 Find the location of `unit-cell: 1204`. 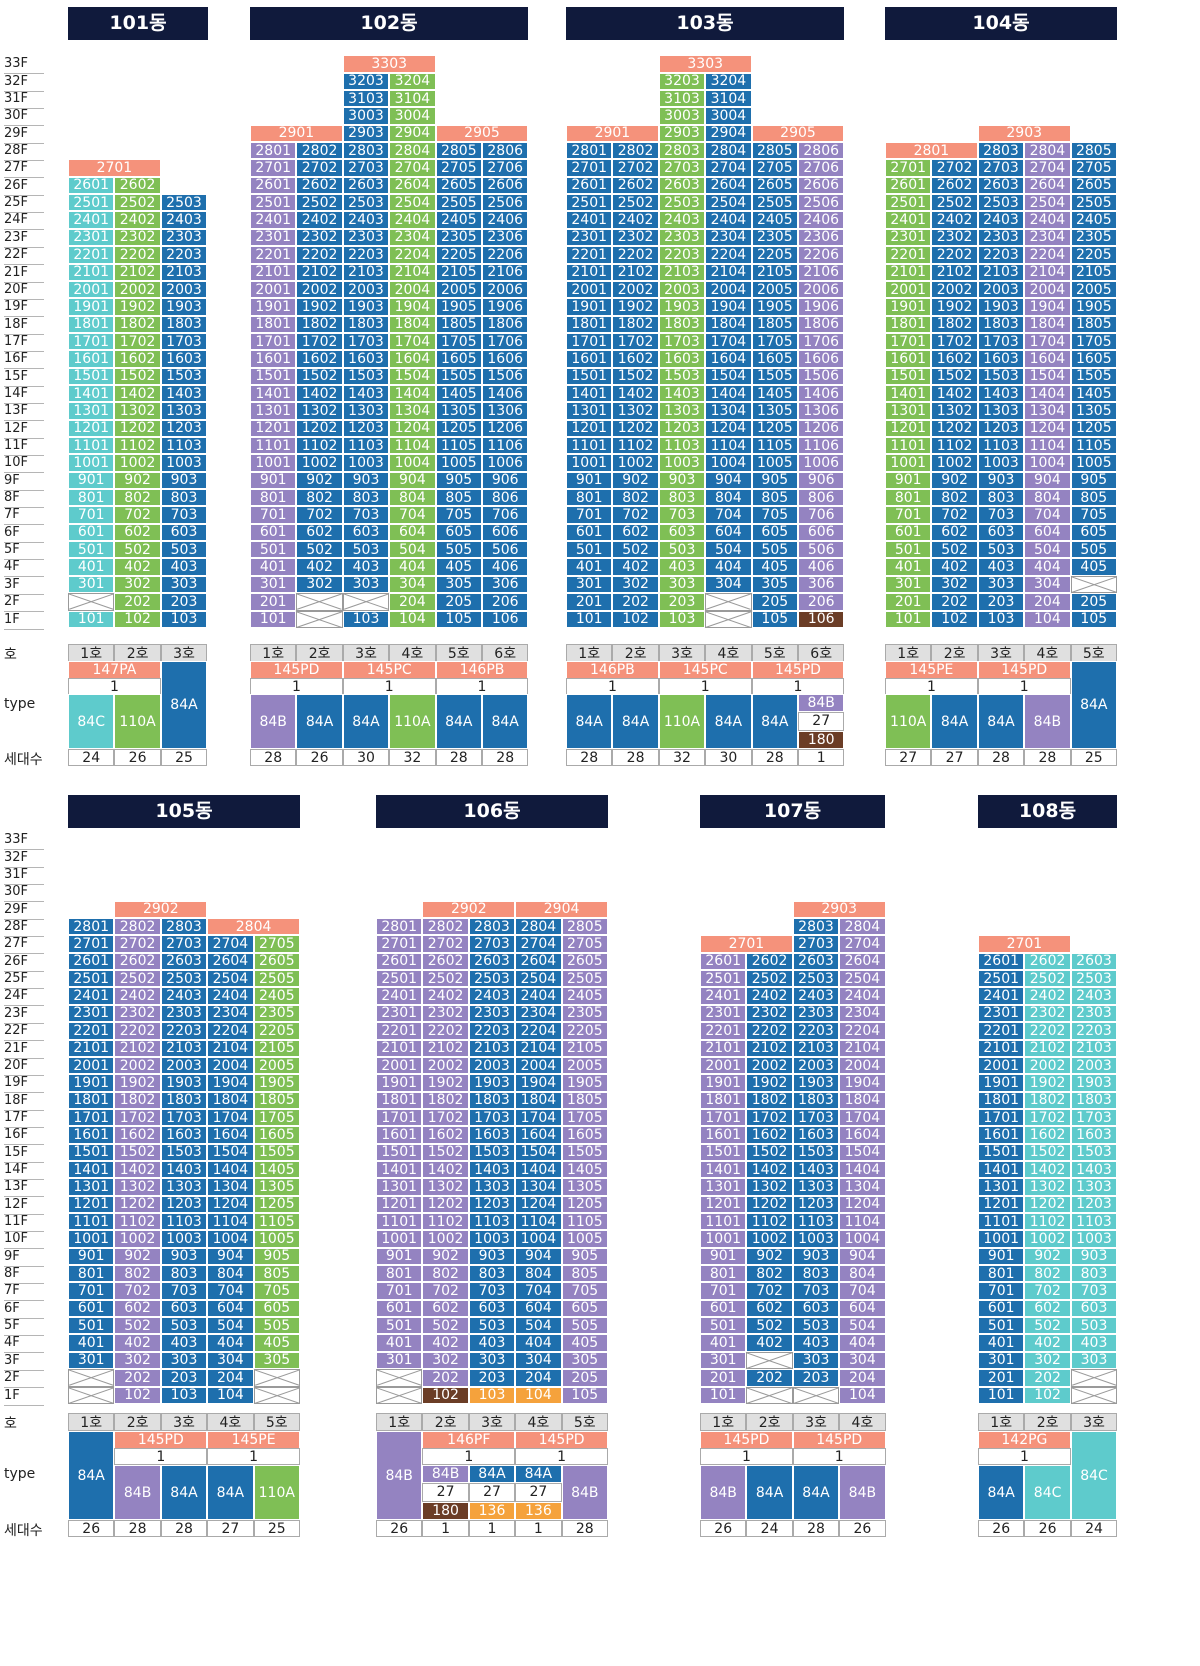

unit-cell: 1204 is located at coordinates (862, 1204).